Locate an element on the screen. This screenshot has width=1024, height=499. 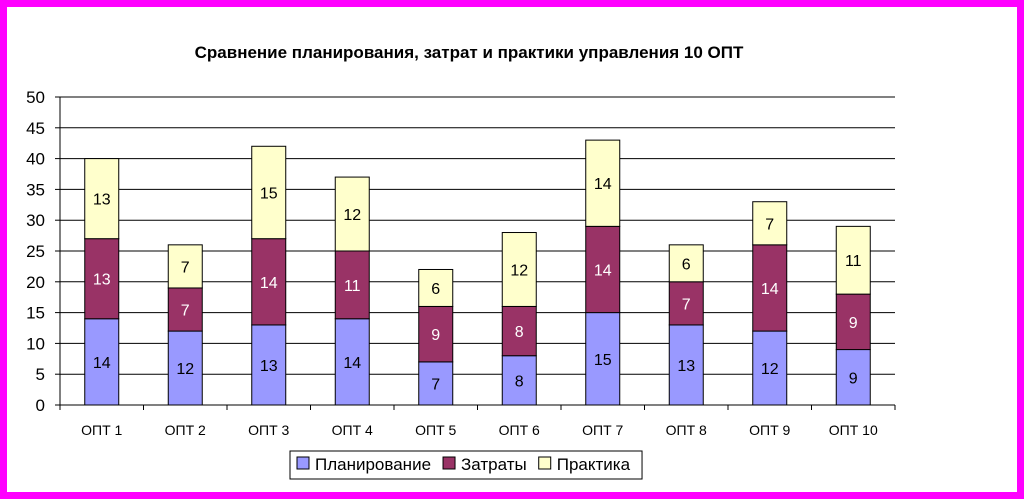
x-tick-label: ОПТ 5 is located at coordinates (435, 430).